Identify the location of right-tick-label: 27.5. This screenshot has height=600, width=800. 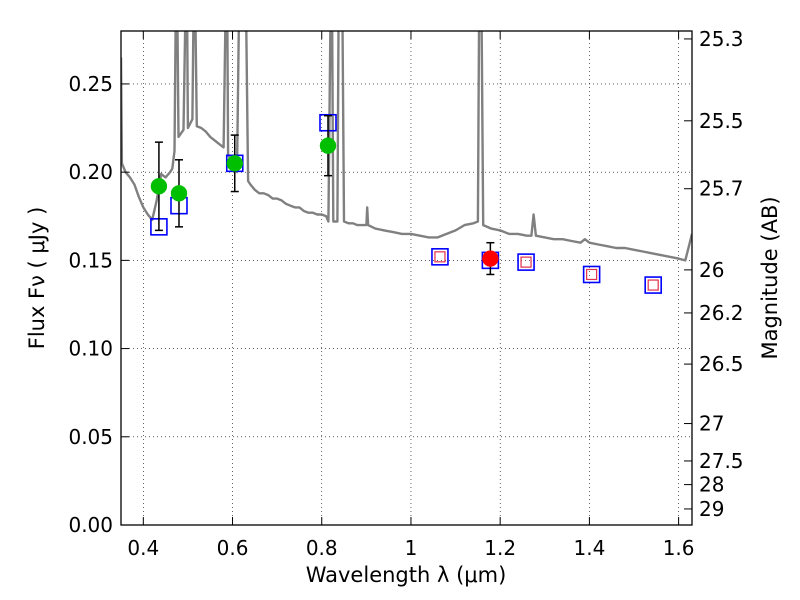
(721, 461).